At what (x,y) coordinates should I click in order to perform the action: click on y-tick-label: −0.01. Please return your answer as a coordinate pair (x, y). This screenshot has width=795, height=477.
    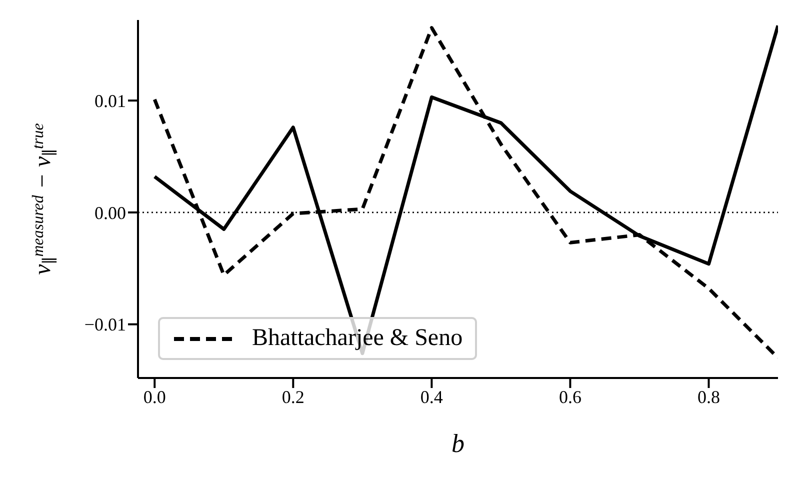
    Looking at the image, I should click on (105, 324).